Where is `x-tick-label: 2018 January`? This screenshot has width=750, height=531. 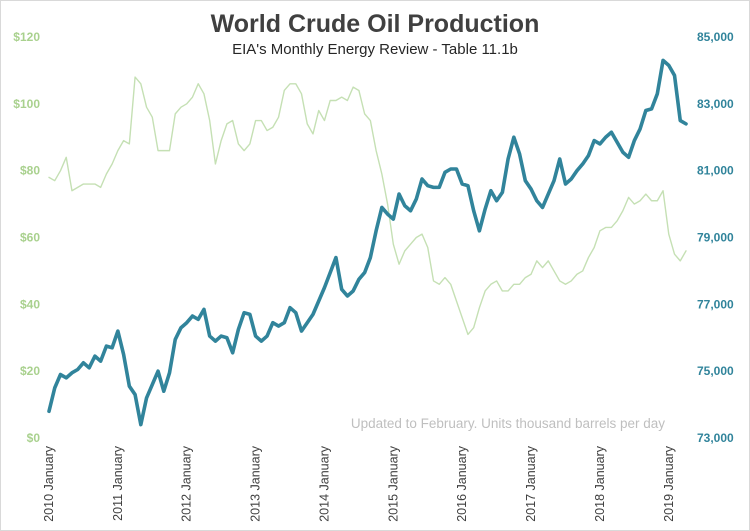 x-tick-label: 2018 January is located at coordinates (600, 483).